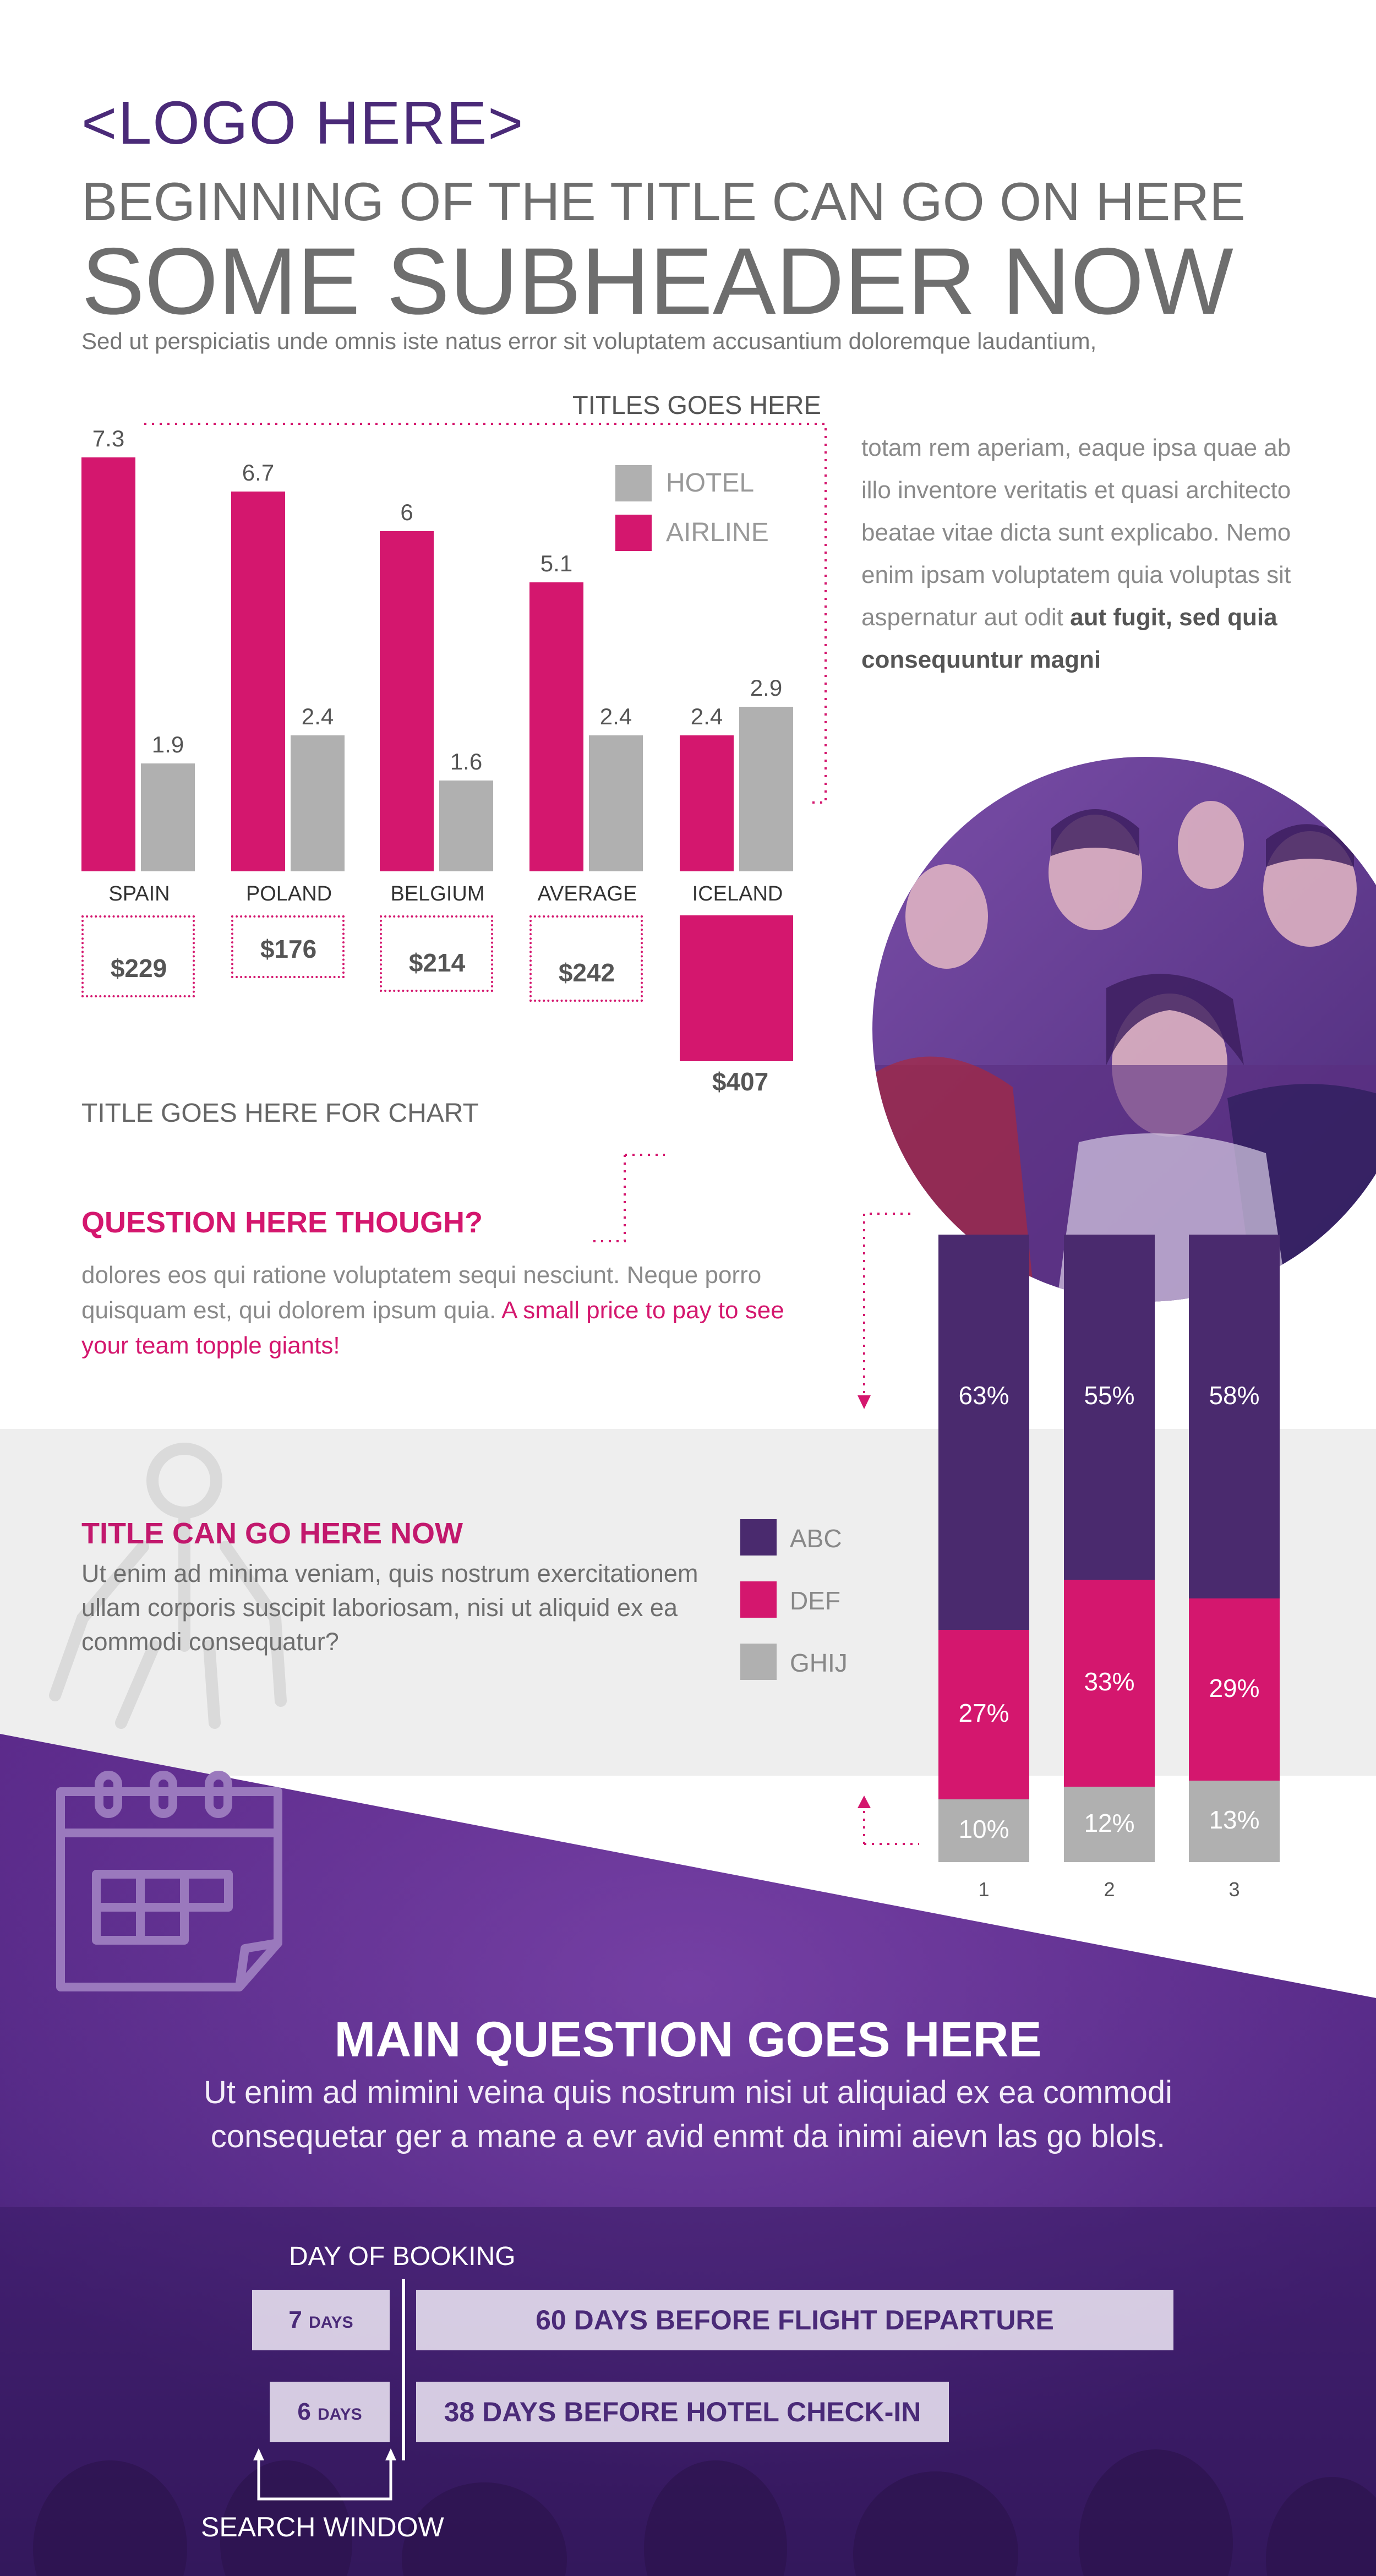  What do you see at coordinates (303, 123) in the screenshot?
I see `logo-text: <LOGO HERE>` at bounding box center [303, 123].